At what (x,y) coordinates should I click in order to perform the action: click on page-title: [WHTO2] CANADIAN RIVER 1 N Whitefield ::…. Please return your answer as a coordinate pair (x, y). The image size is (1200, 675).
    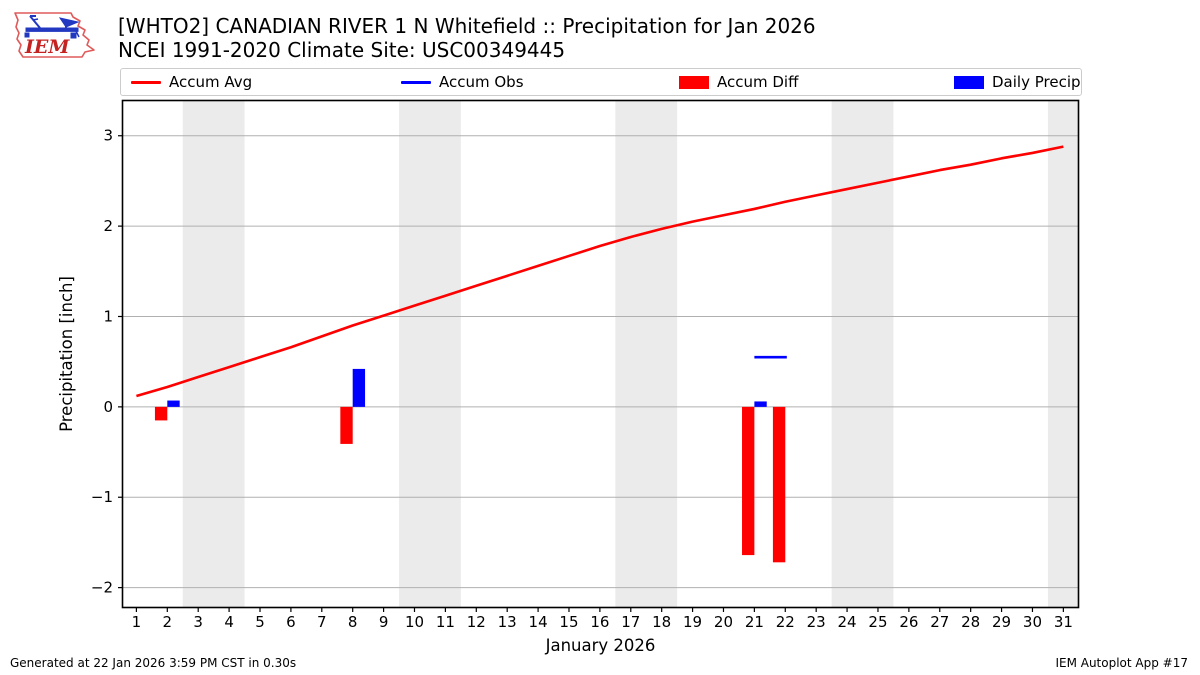
    Looking at the image, I should click on (467, 38).